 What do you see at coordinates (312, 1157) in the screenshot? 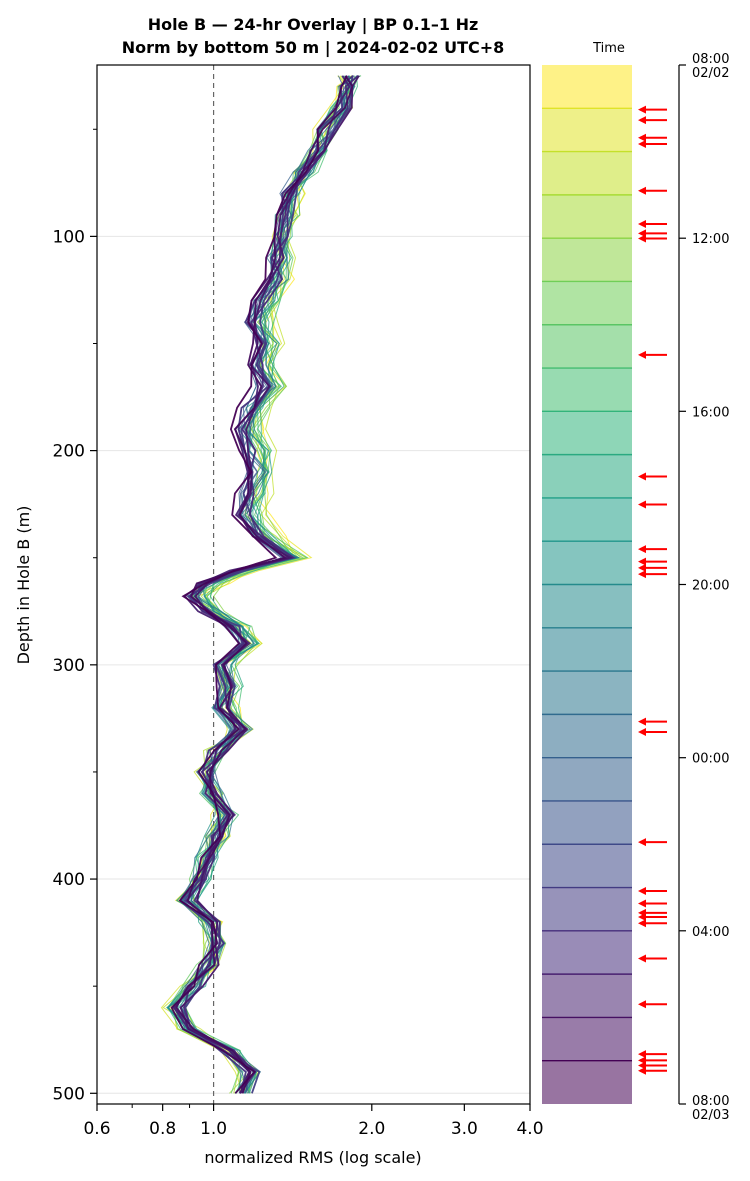
I see `x-axis-label: normalized RMS (log scale)` at bounding box center [312, 1157].